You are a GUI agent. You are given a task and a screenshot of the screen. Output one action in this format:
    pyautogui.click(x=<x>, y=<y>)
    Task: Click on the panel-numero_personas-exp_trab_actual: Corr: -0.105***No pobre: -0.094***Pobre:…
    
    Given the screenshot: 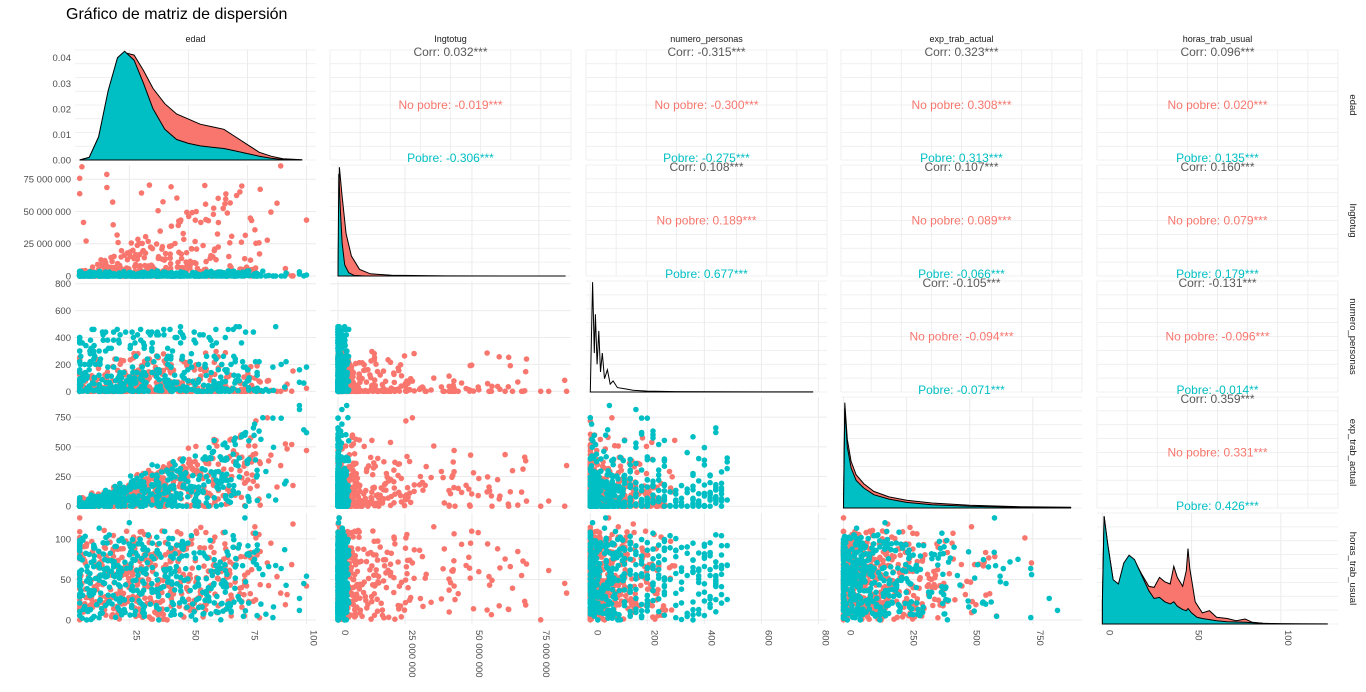 What is the action you would take?
    pyautogui.click(x=961, y=336)
    